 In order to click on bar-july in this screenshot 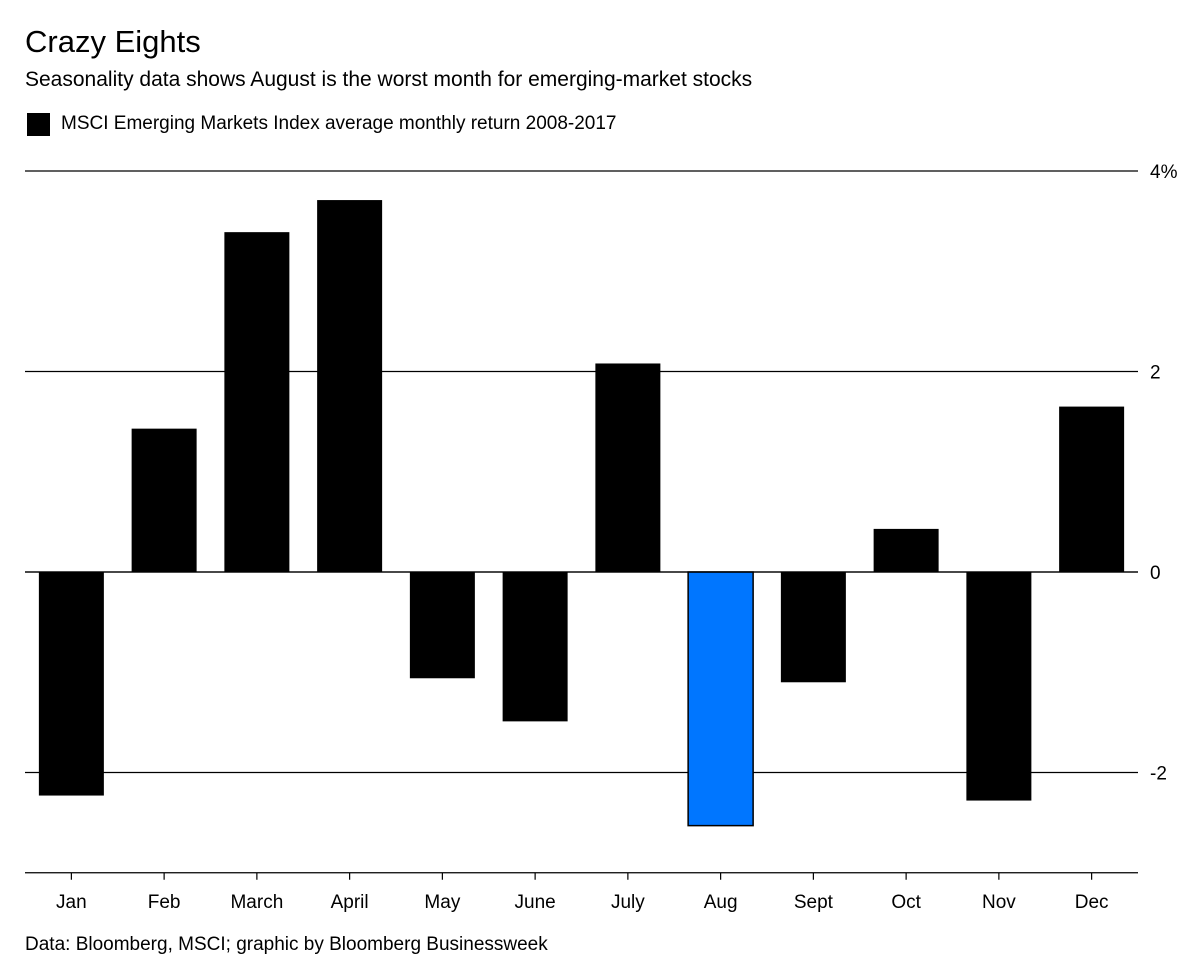, I will do `click(628, 467)`.